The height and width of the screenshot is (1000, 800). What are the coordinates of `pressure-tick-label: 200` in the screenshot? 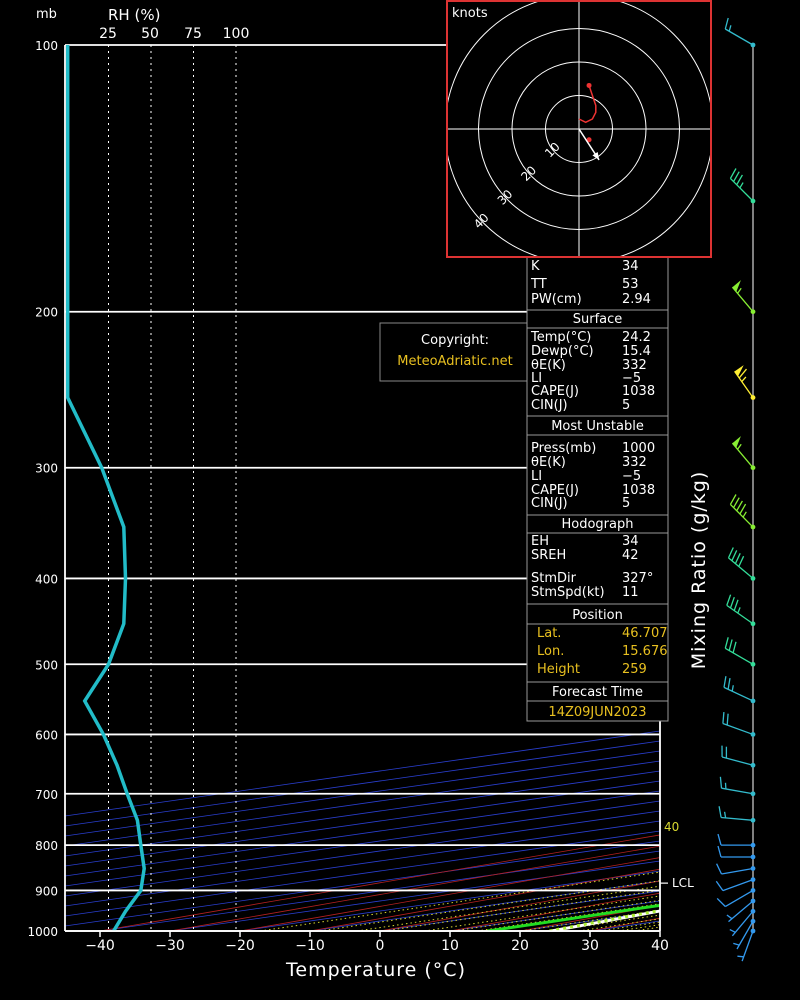 It's located at (46, 313).